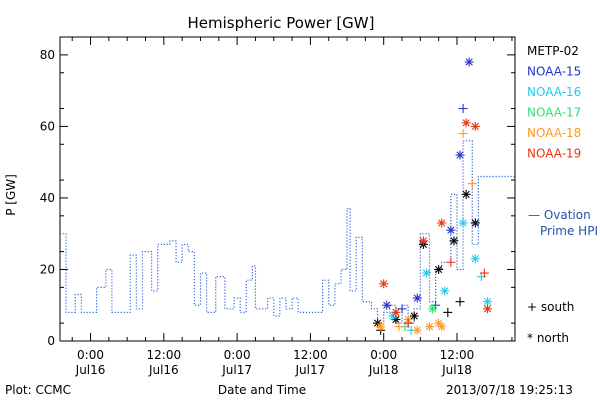 The width and height of the screenshot is (600, 400). What do you see at coordinates (554, 154) in the screenshot?
I see `legend-item: NOAA-19` at bounding box center [554, 154].